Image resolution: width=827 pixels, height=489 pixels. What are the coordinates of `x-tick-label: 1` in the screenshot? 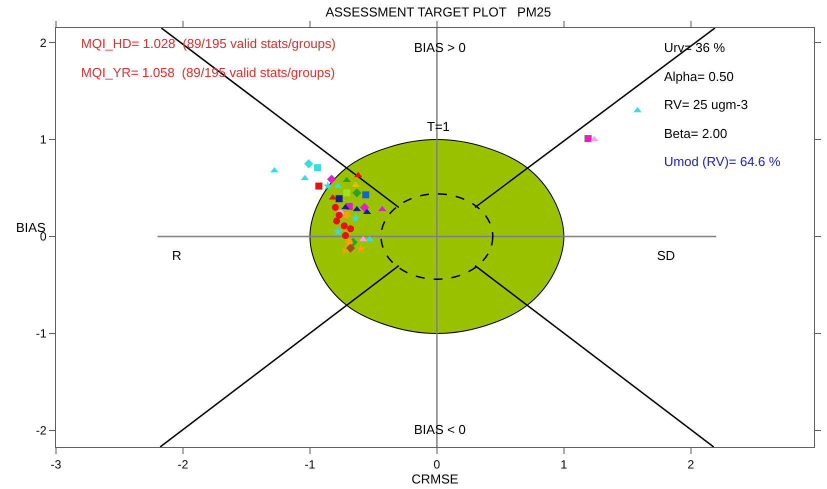 It's located at (564, 464).